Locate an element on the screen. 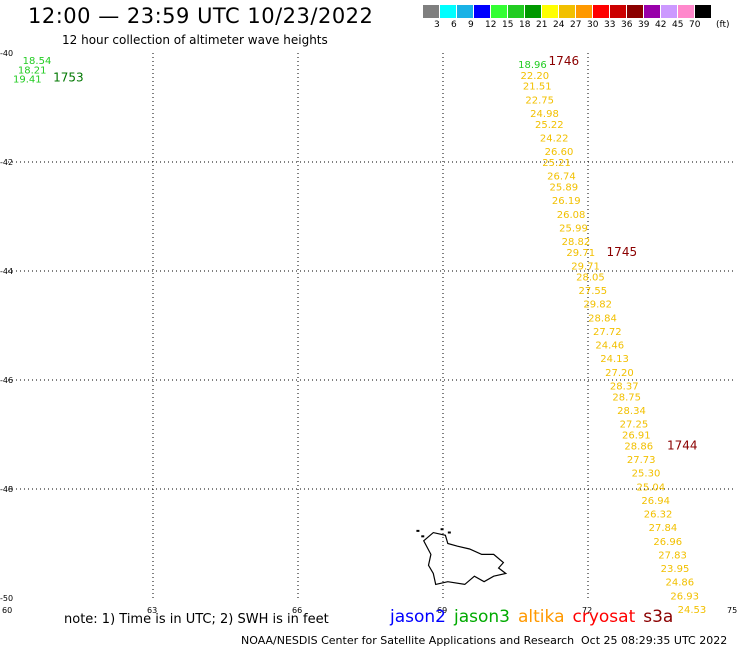 This screenshot has width=740, height=650. wave-height-value: 28.82 is located at coordinates (576, 242).